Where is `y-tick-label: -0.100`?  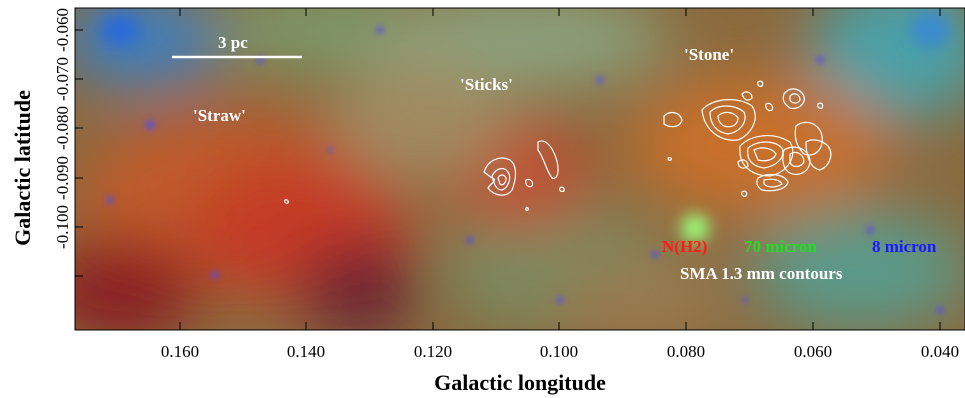
y-tick-label: -0.100 is located at coordinates (62, 227).